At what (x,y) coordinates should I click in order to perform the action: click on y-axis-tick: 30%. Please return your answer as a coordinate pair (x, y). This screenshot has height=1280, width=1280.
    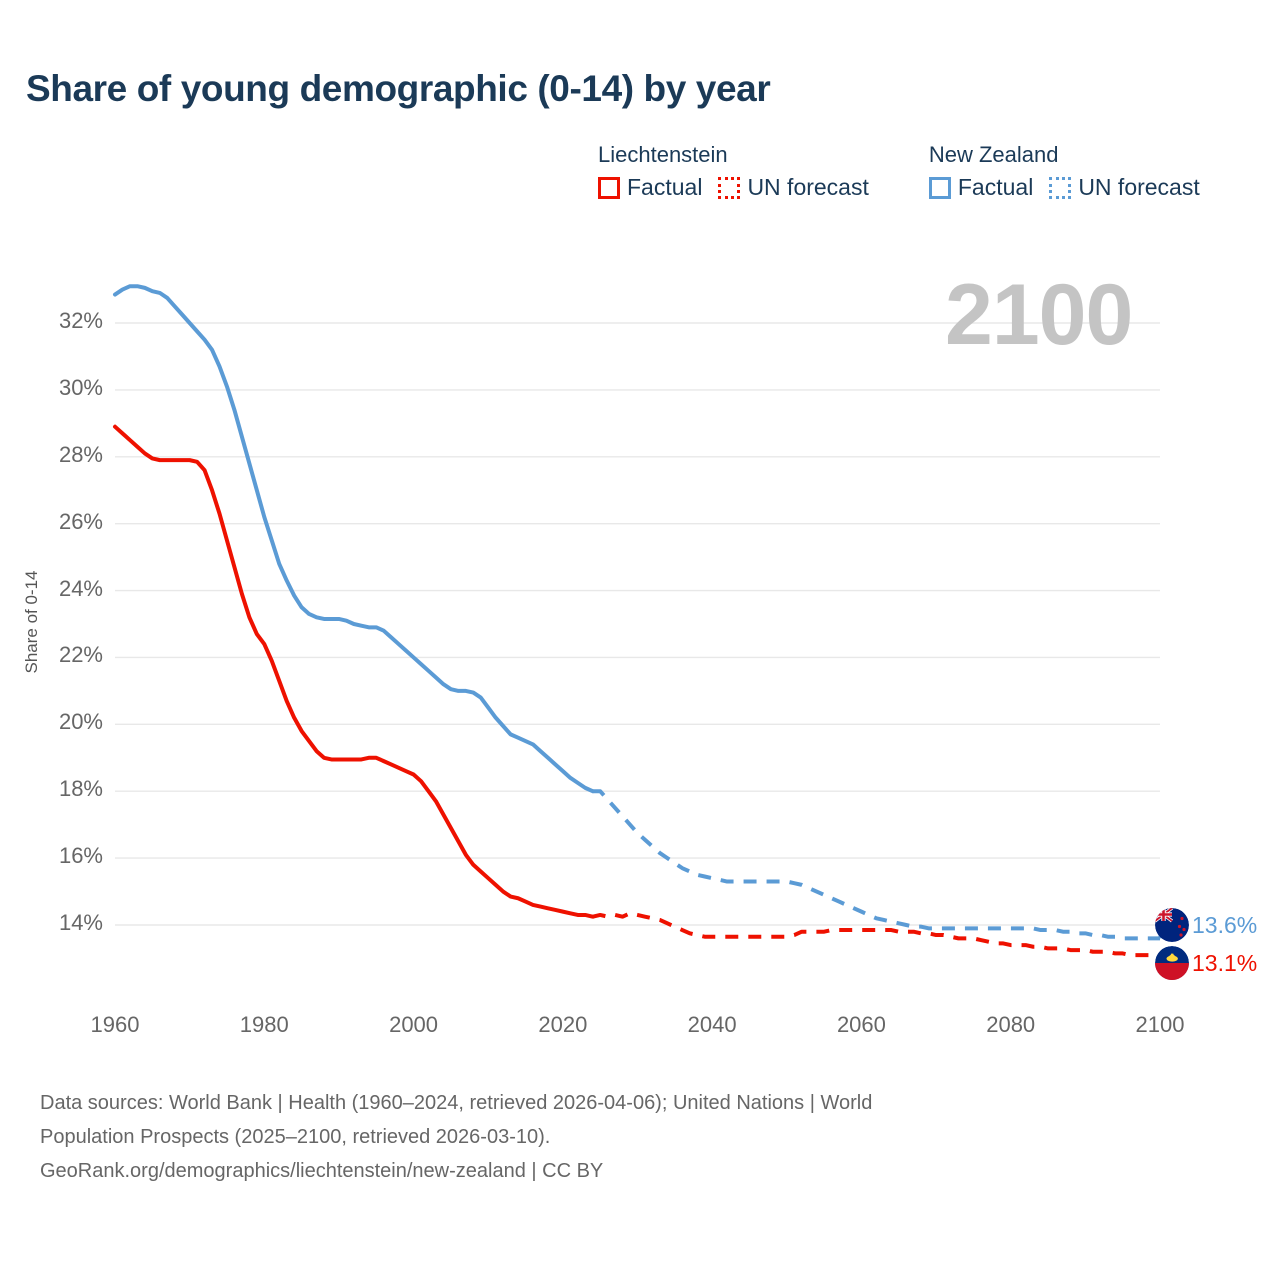
    Looking at the image, I should click on (80, 387).